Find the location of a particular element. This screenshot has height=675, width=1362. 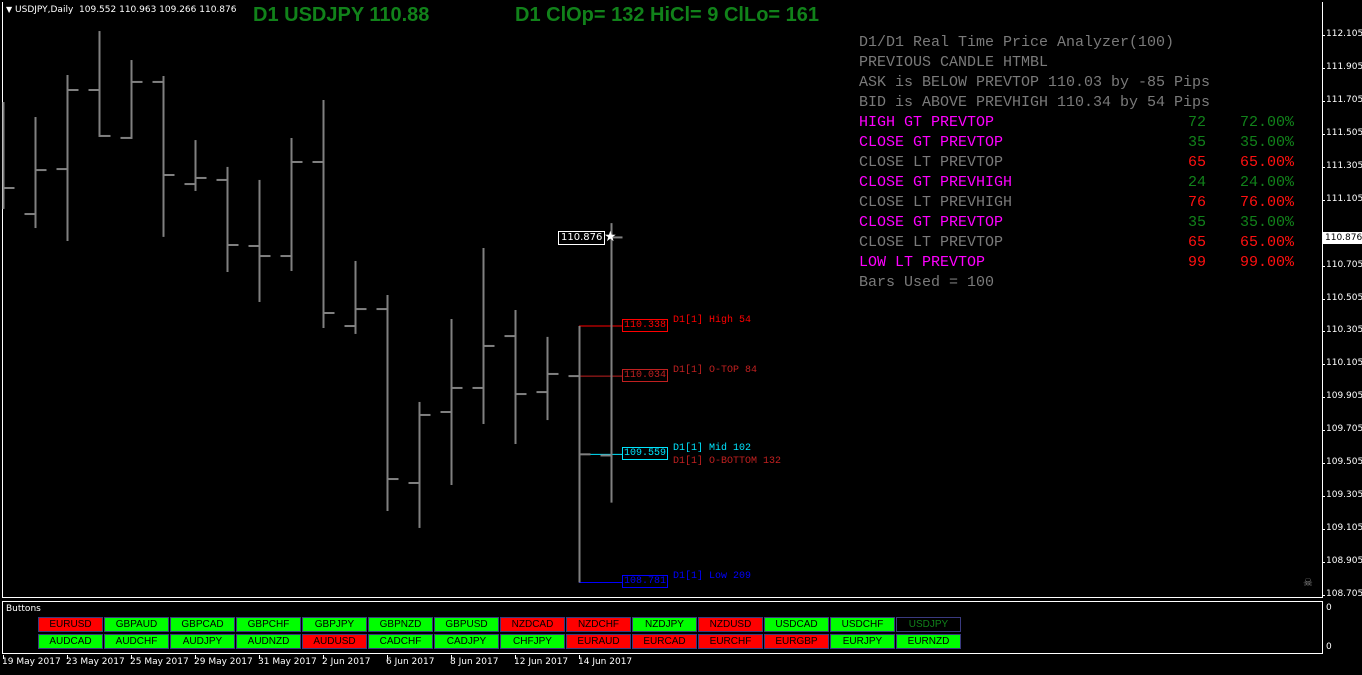

symbol-button-gbpcad: GBPCAD is located at coordinates (202, 624).